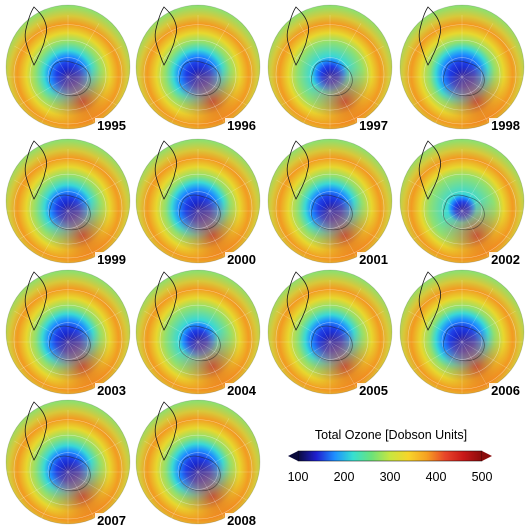 This screenshot has width=530, height=528. Describe the element at coordinates (373, 259) in the screenshot. I see `year-label: 2001` at that location.